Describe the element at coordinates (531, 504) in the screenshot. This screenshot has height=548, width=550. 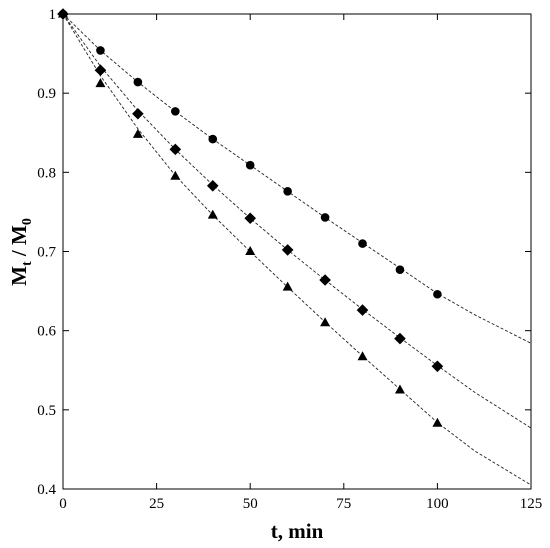
I see `x-tick-label: 125` at that location.